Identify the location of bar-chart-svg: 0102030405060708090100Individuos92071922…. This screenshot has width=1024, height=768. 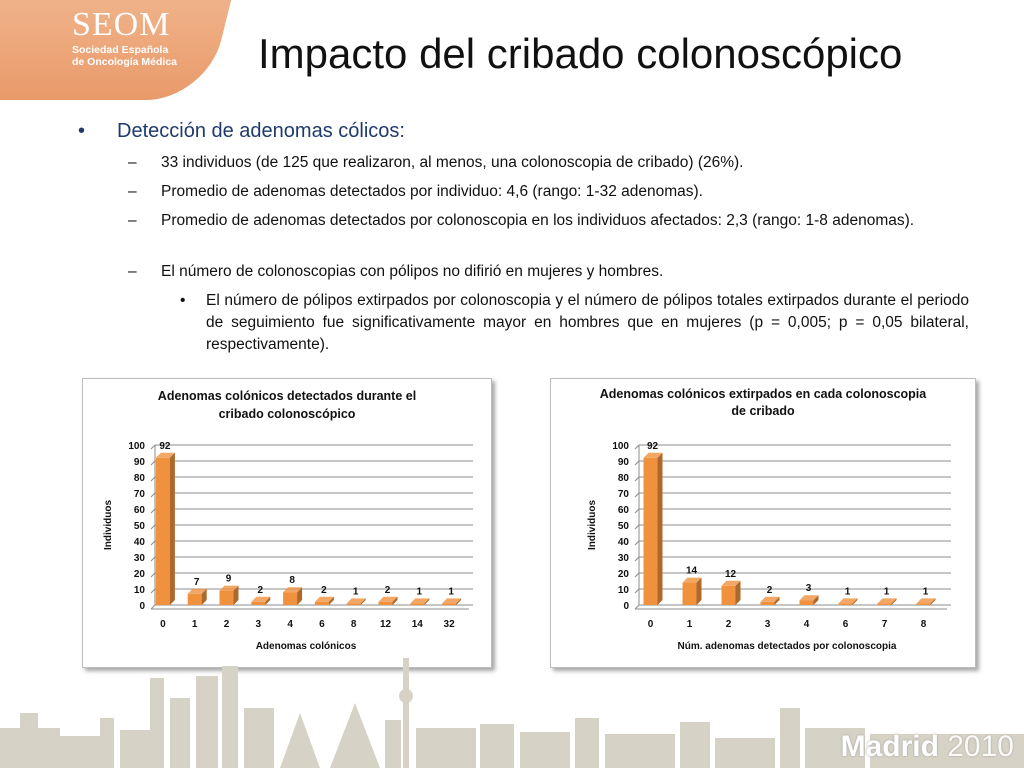
(288, 546).